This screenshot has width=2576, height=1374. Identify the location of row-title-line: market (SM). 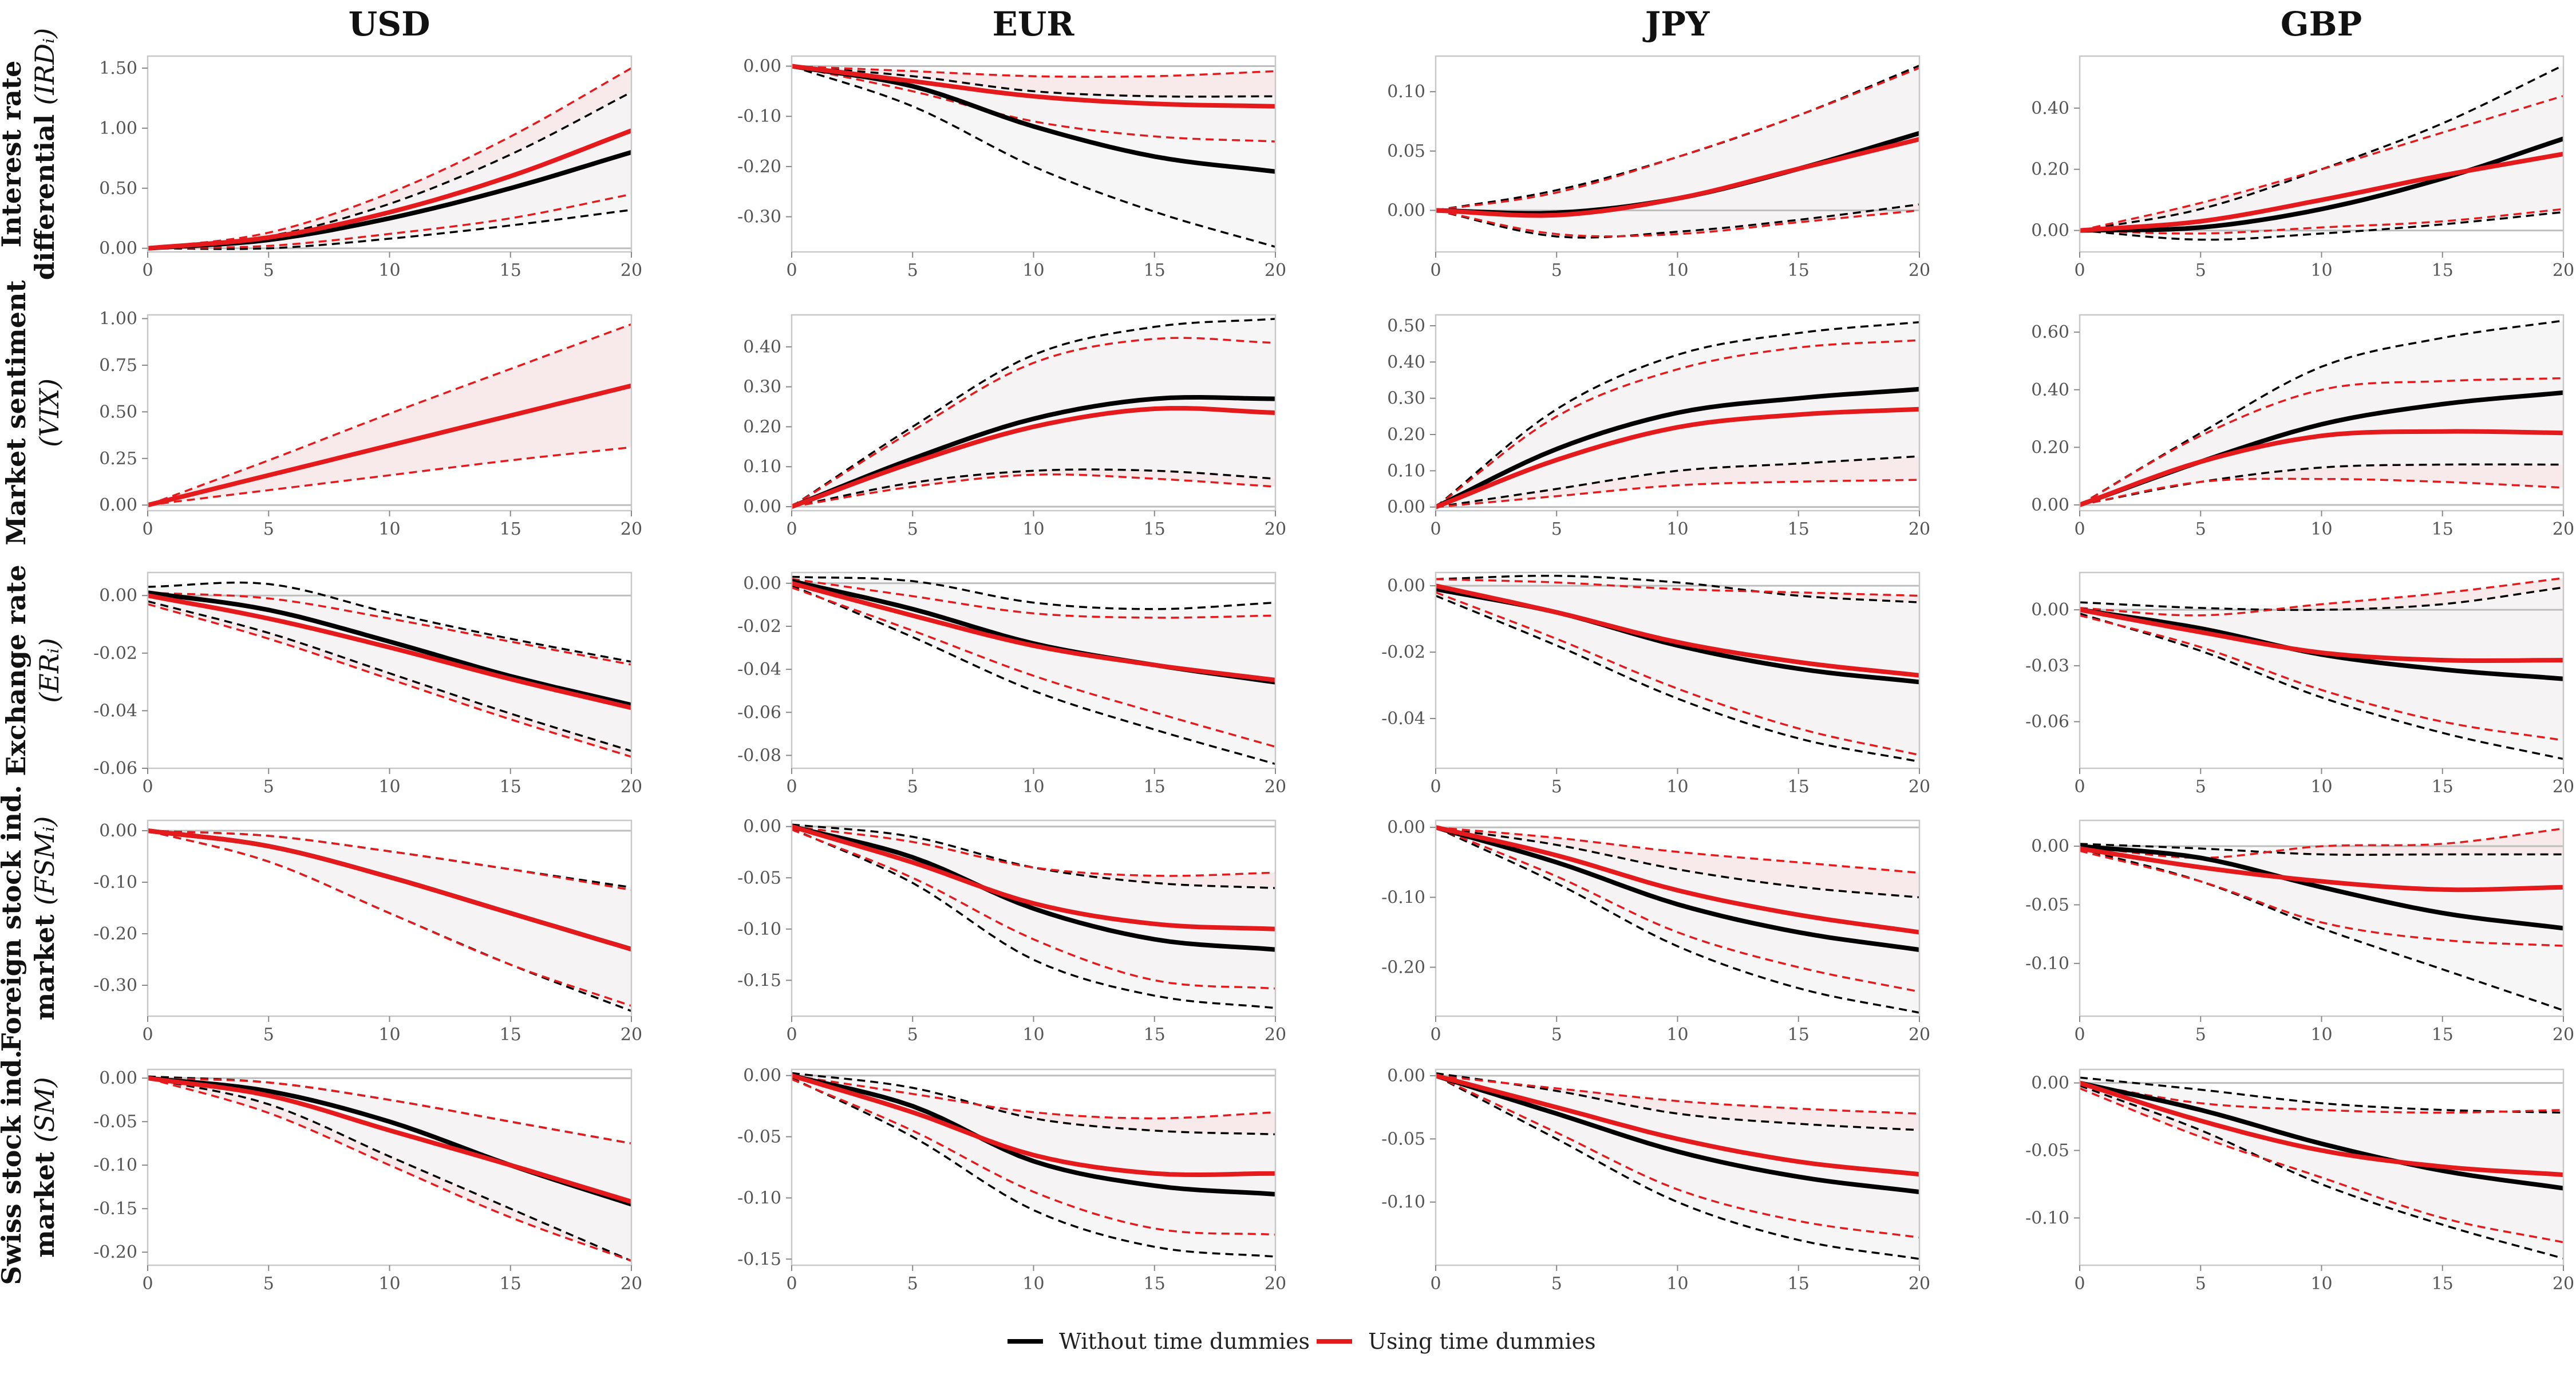
(44, 1168).